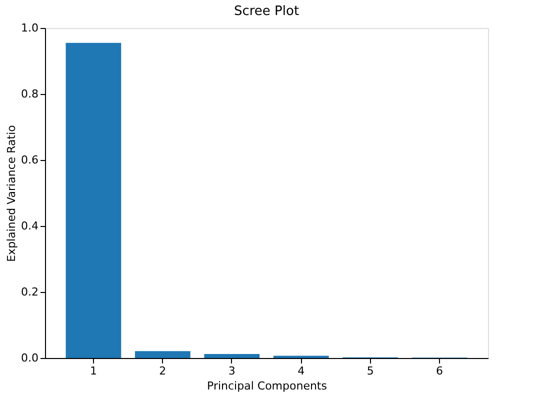 Image resolution: width=533 pixels, height=408 pixels. What do you see at coordinates (29, 226) in the screenshot?
I see `y-tick-label: 0.4` at bounding box center [29, 226].